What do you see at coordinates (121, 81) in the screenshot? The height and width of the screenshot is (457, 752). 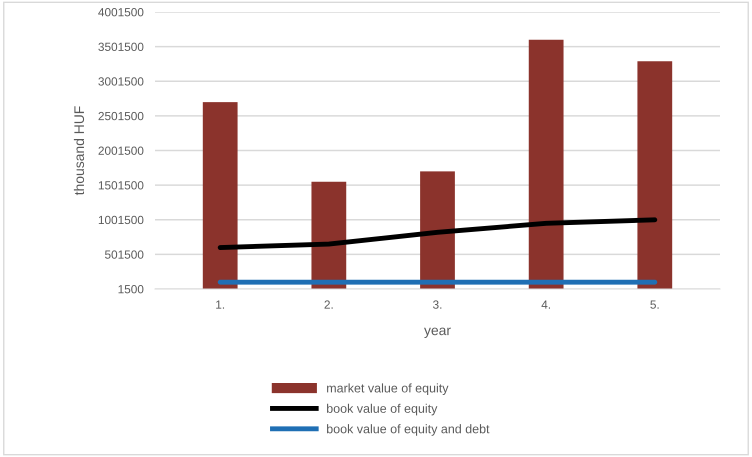 I see `y-tick-label: 3001500` at bounding box center [121, 81].